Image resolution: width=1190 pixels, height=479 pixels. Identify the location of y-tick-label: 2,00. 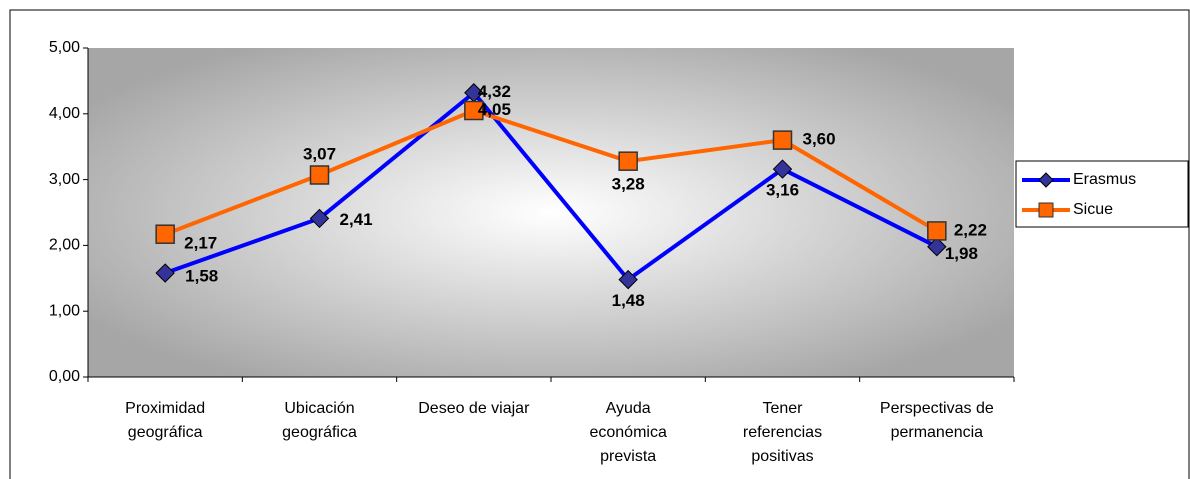
(64, 245).